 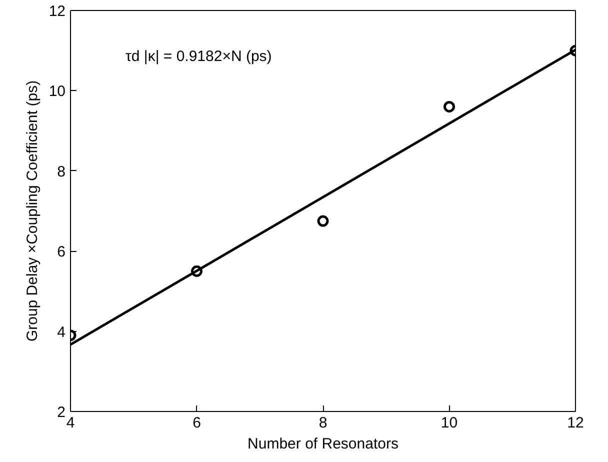 I want to click on y-tick-label: 4, so click(x=61, y=332).